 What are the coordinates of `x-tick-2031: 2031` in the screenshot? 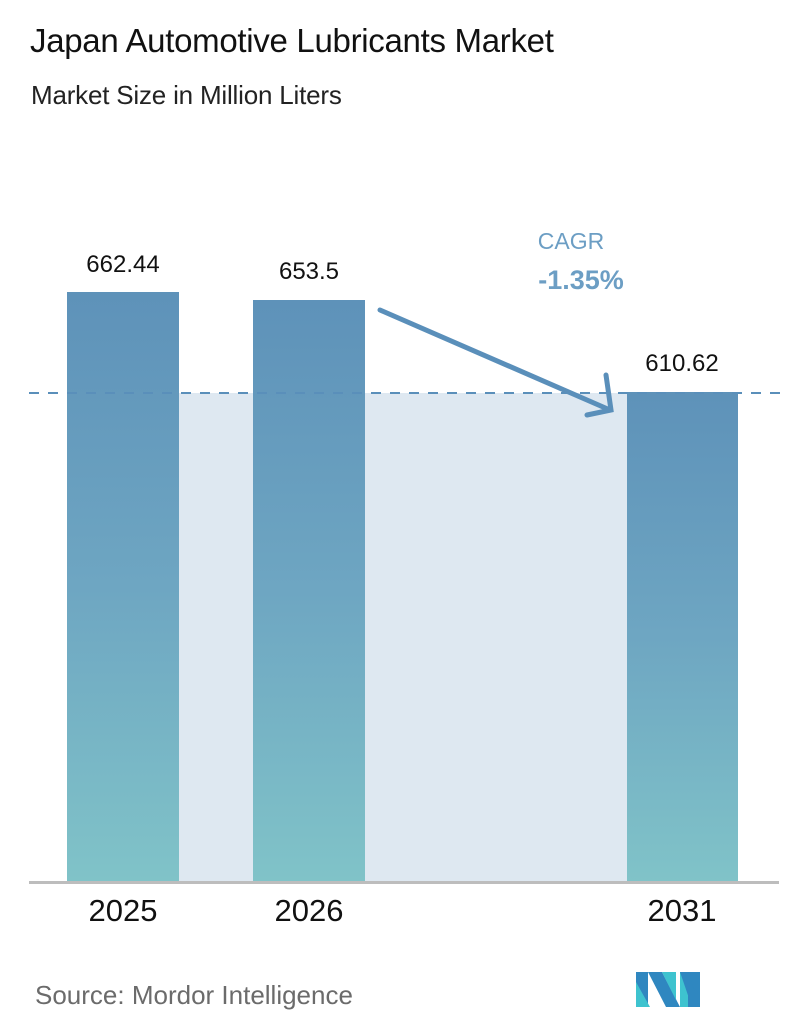 It's located at (682, 910).